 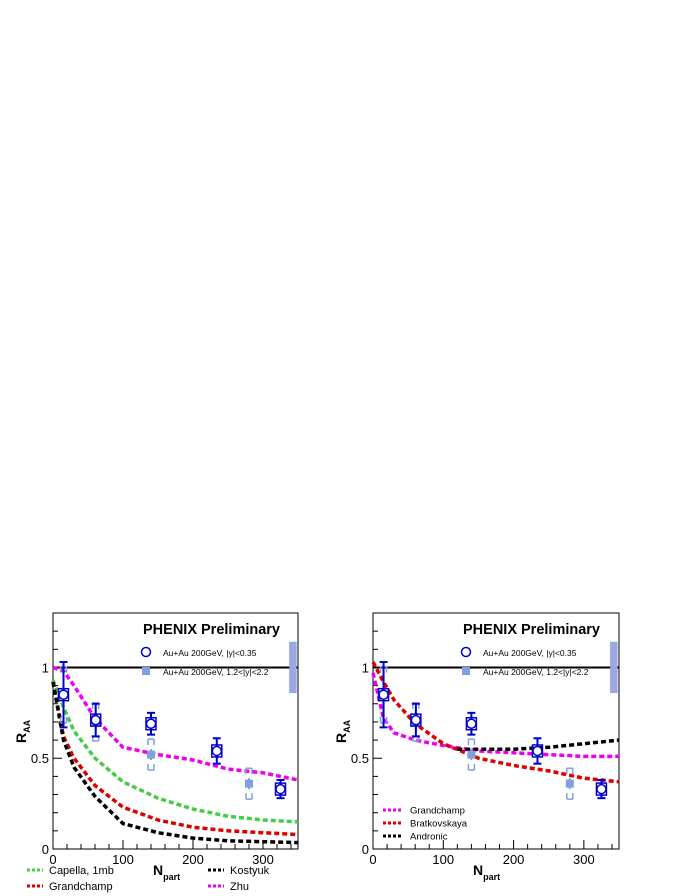 What do you see at coordinates (439, 824) in the screenshot?
I see `legend-model-label: Bratkovskaya` at bounding box center [439, 824].